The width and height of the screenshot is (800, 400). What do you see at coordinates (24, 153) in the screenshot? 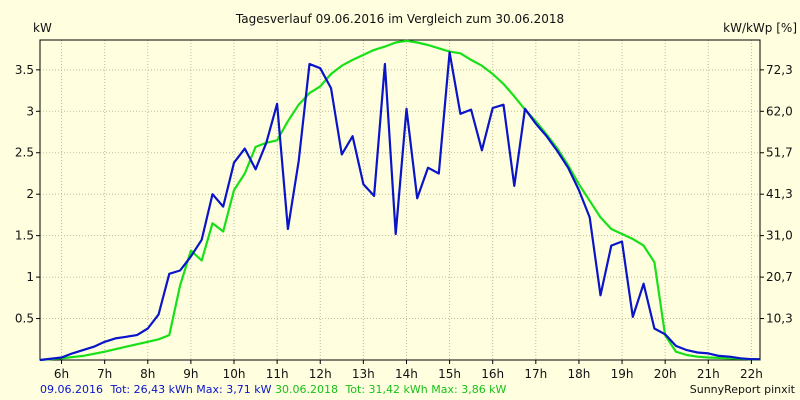
I see `y-left-tick-label: 2.5` at bounding box center [24, 153].